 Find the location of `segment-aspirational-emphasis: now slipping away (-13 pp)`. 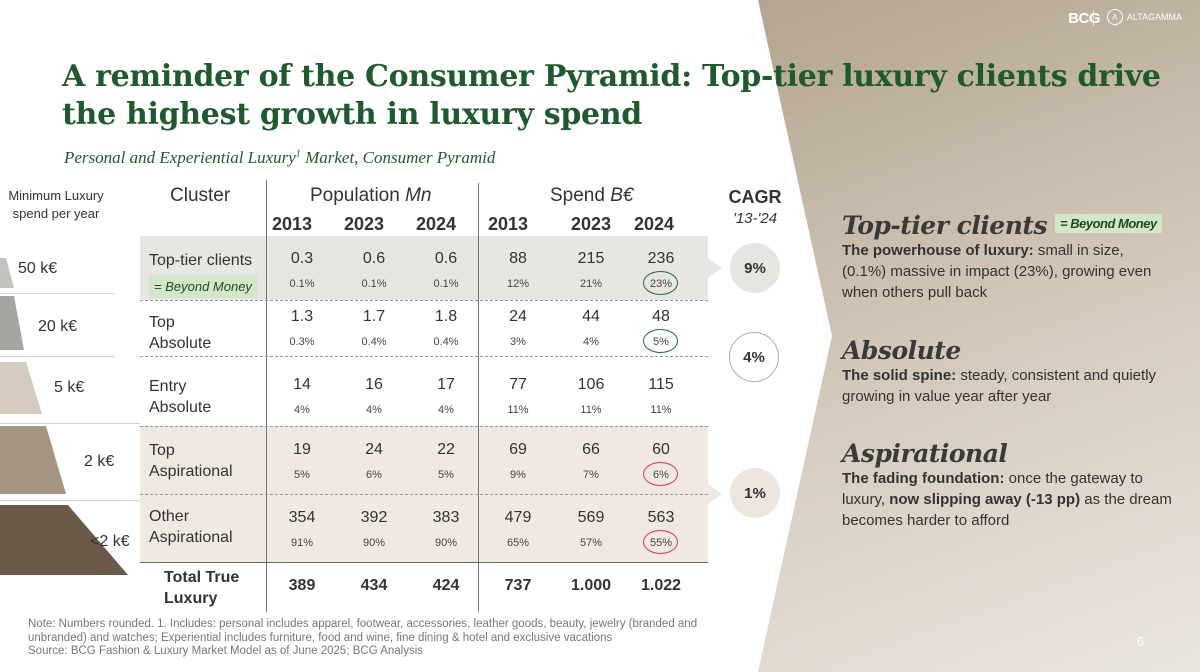

segment-aspirational-emphasis: now slipping away (-13 pp) is located at coordinates (985, 499).